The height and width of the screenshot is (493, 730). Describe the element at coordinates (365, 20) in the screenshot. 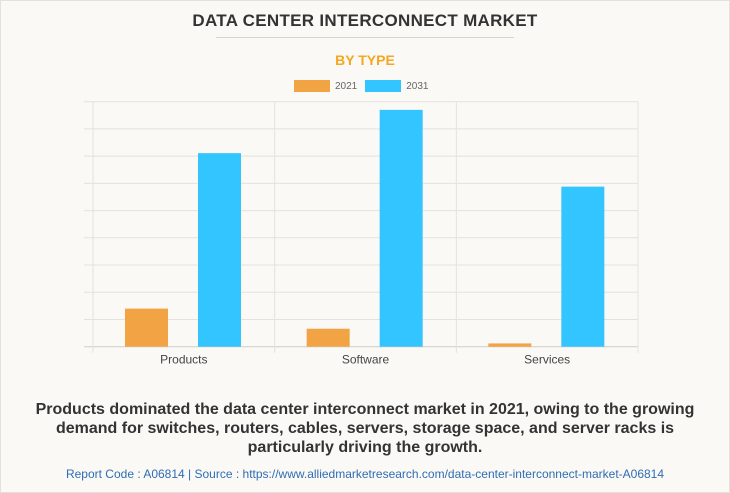

I see `chart-title: DATA CENTER INTERCONNECT MARKET` at that location.